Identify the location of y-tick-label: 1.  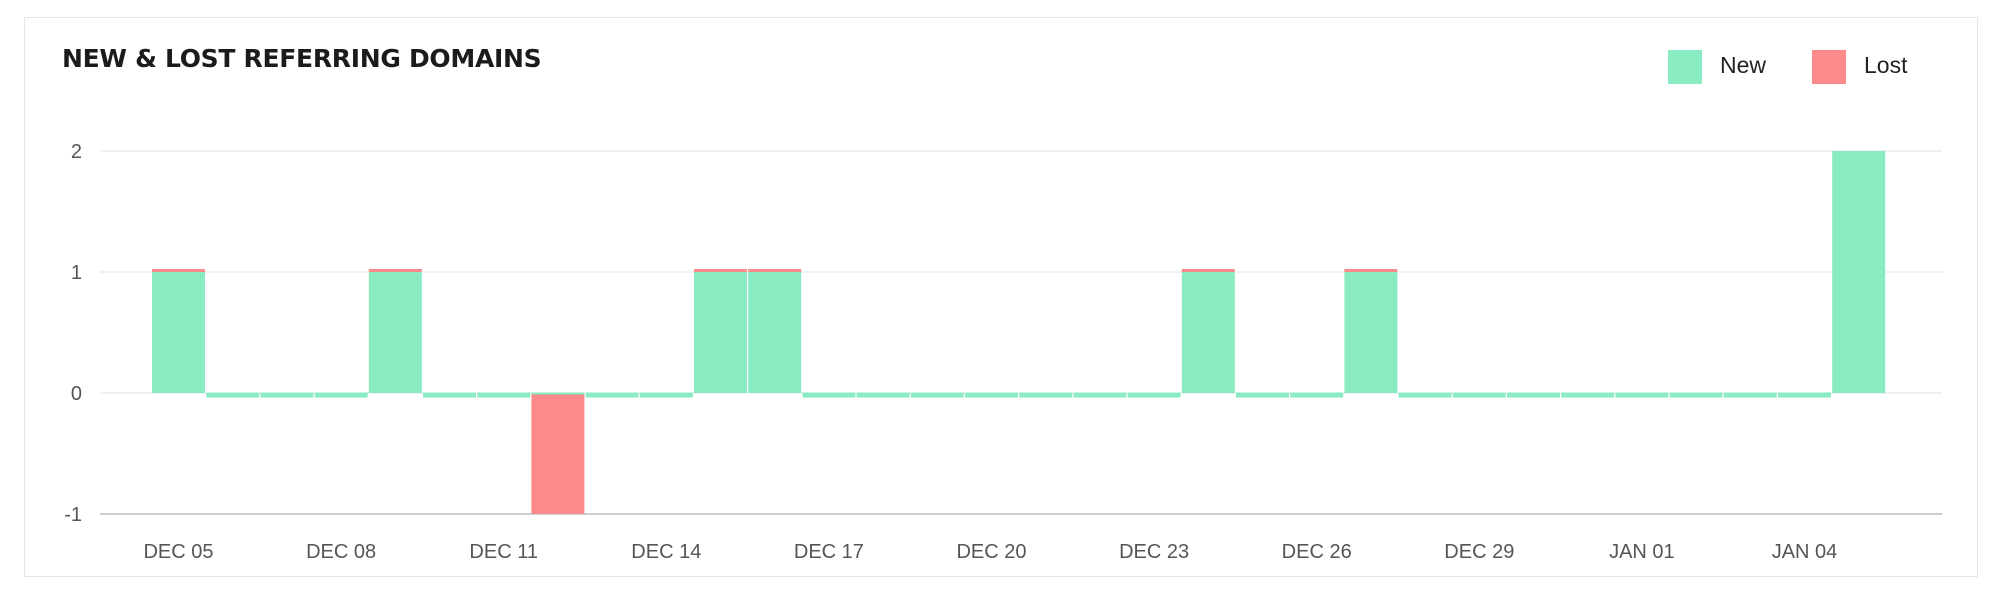
(76, 273).